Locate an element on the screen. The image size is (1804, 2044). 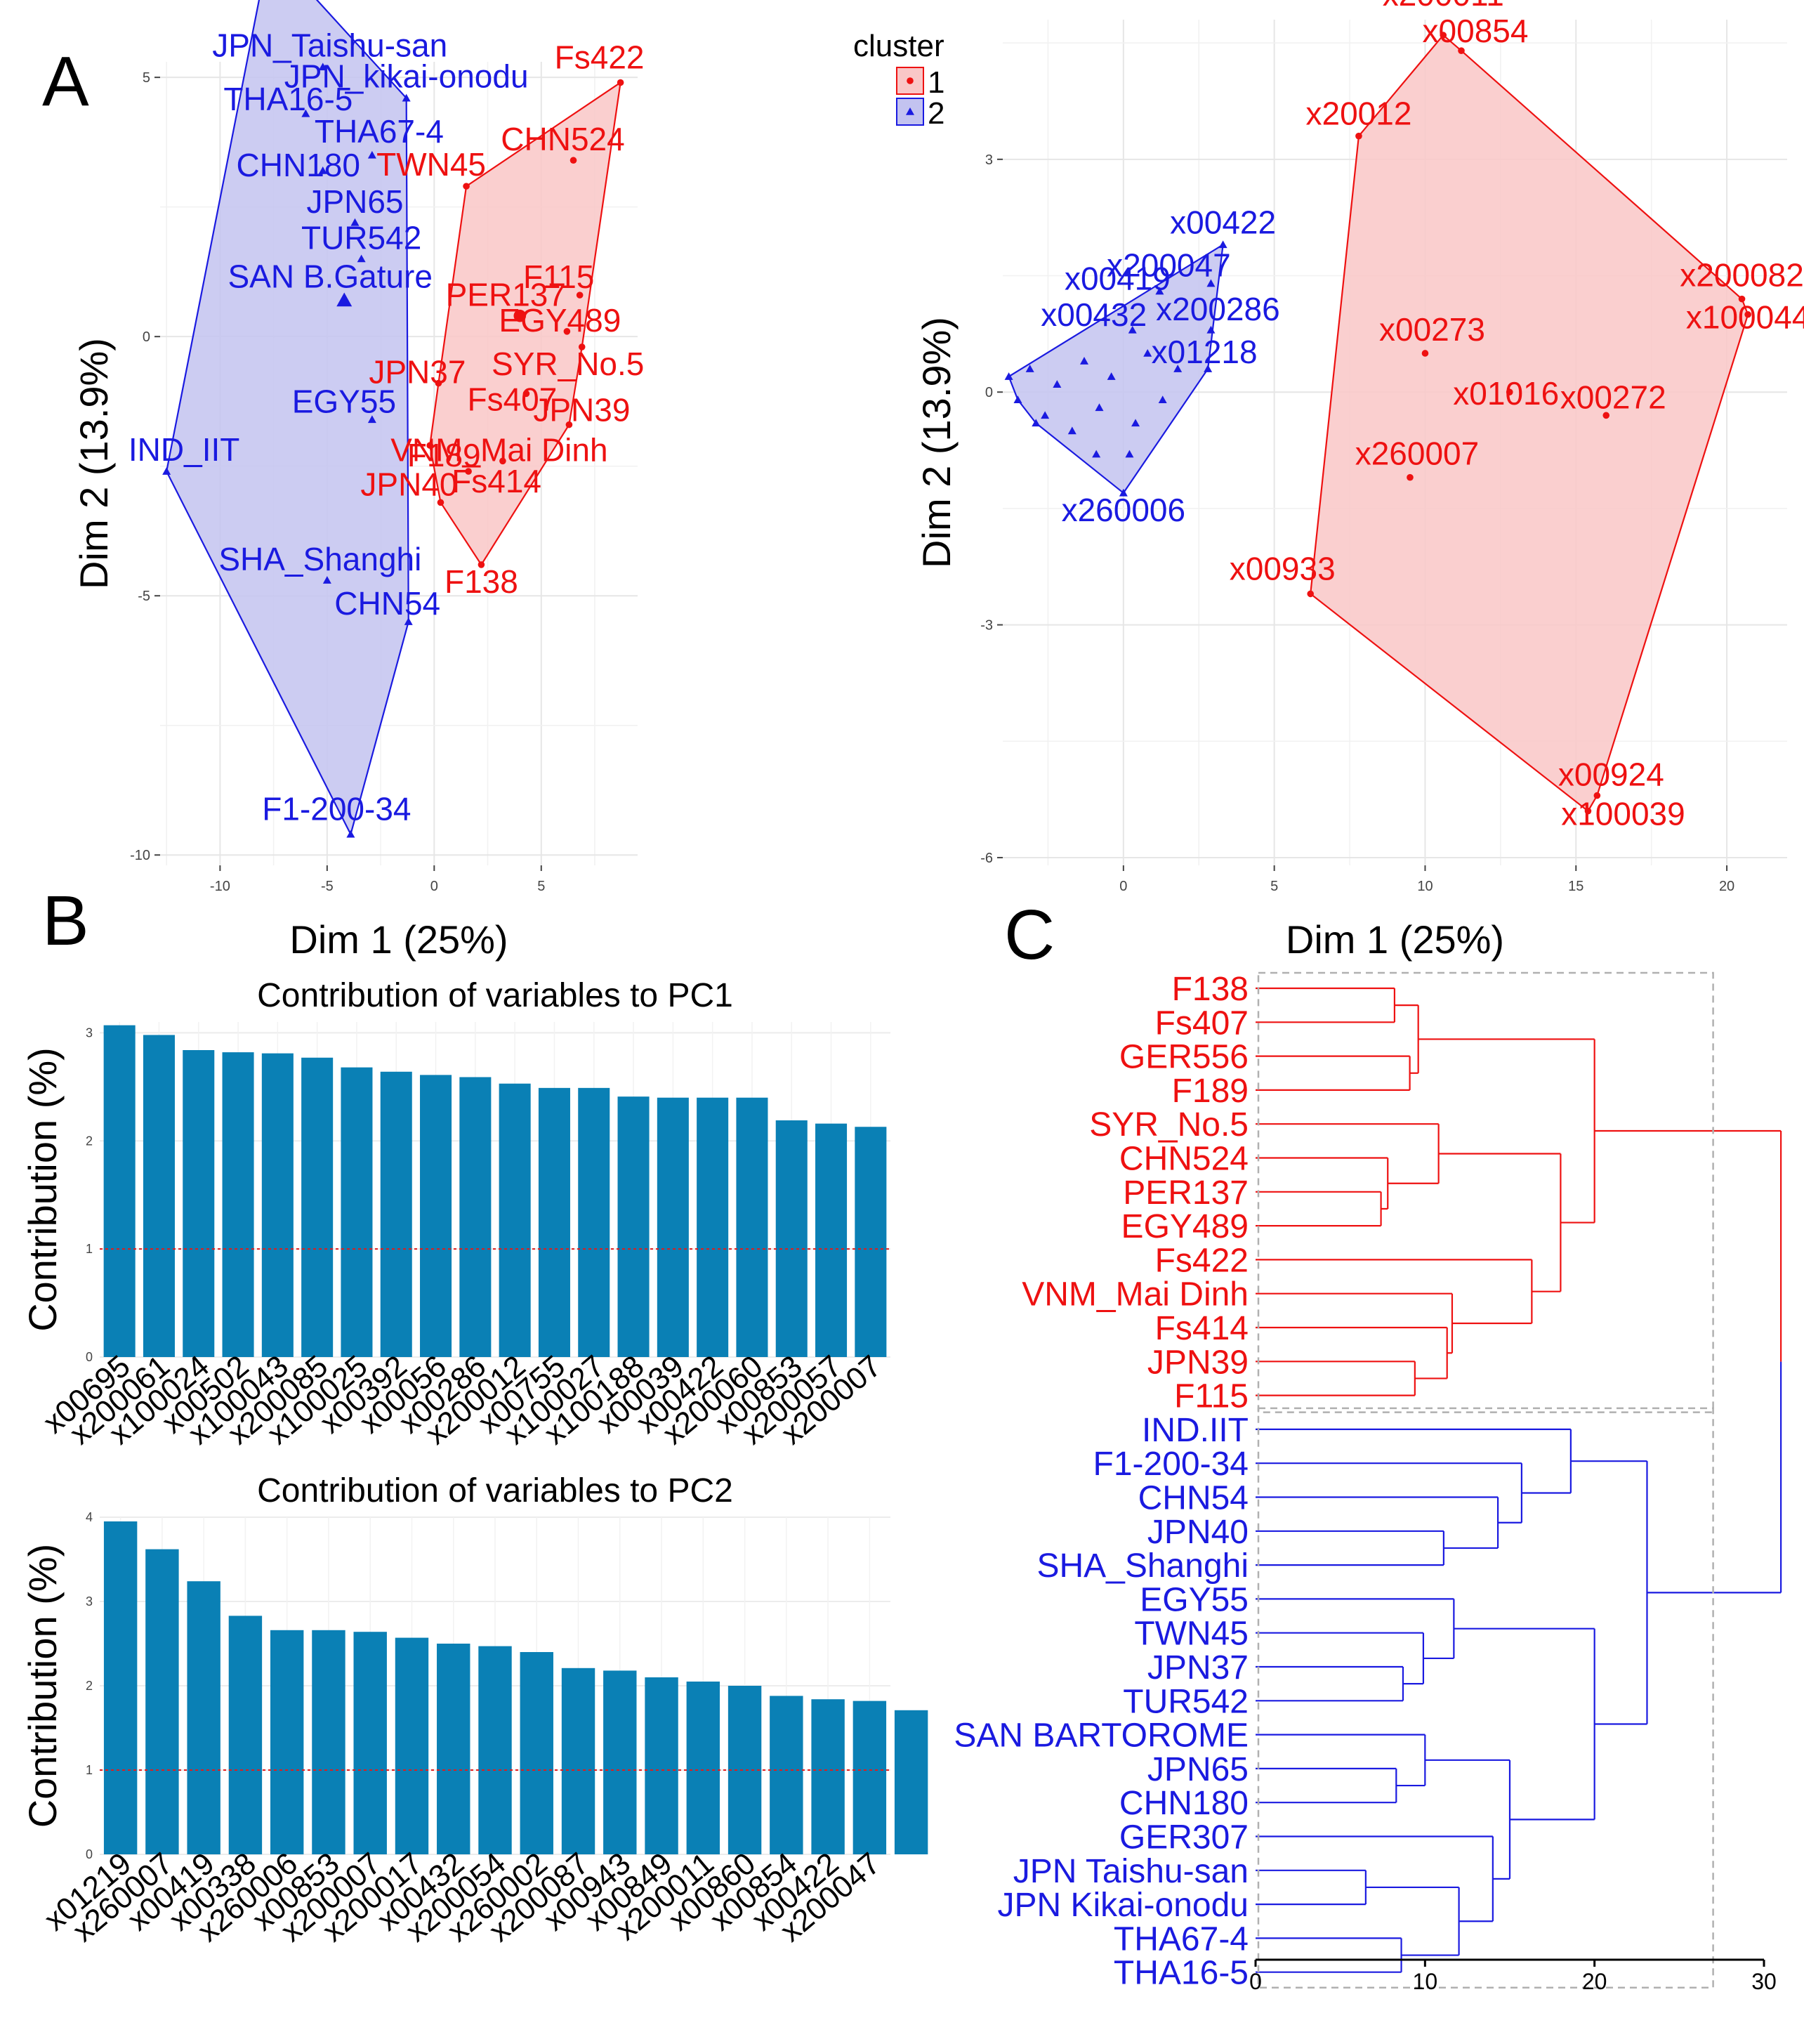
legend-label-1: 1 is located at coordinates (936, 82).